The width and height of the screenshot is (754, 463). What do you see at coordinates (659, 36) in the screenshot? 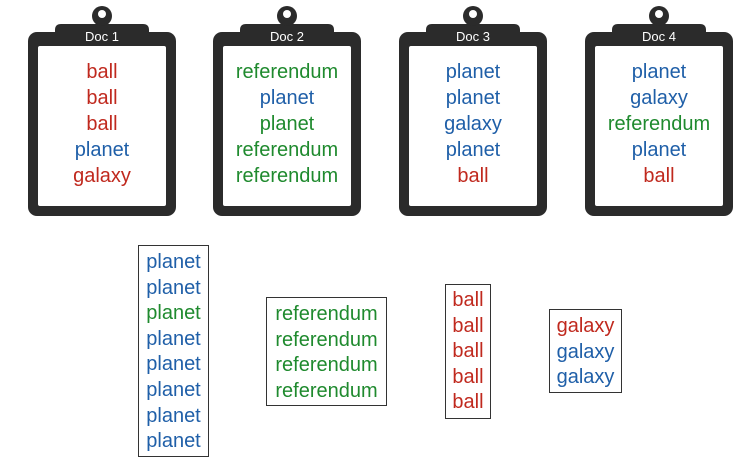
I see `doc-title: Doc 4` at bounding box center [659, 36].